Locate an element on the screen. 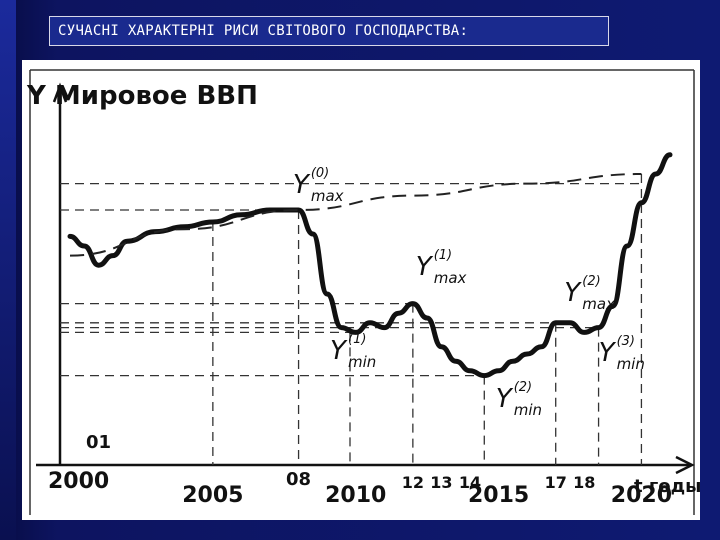 This screenshot has height=540, width=720. x-axis-arrow is located at coordinates (685, 465).